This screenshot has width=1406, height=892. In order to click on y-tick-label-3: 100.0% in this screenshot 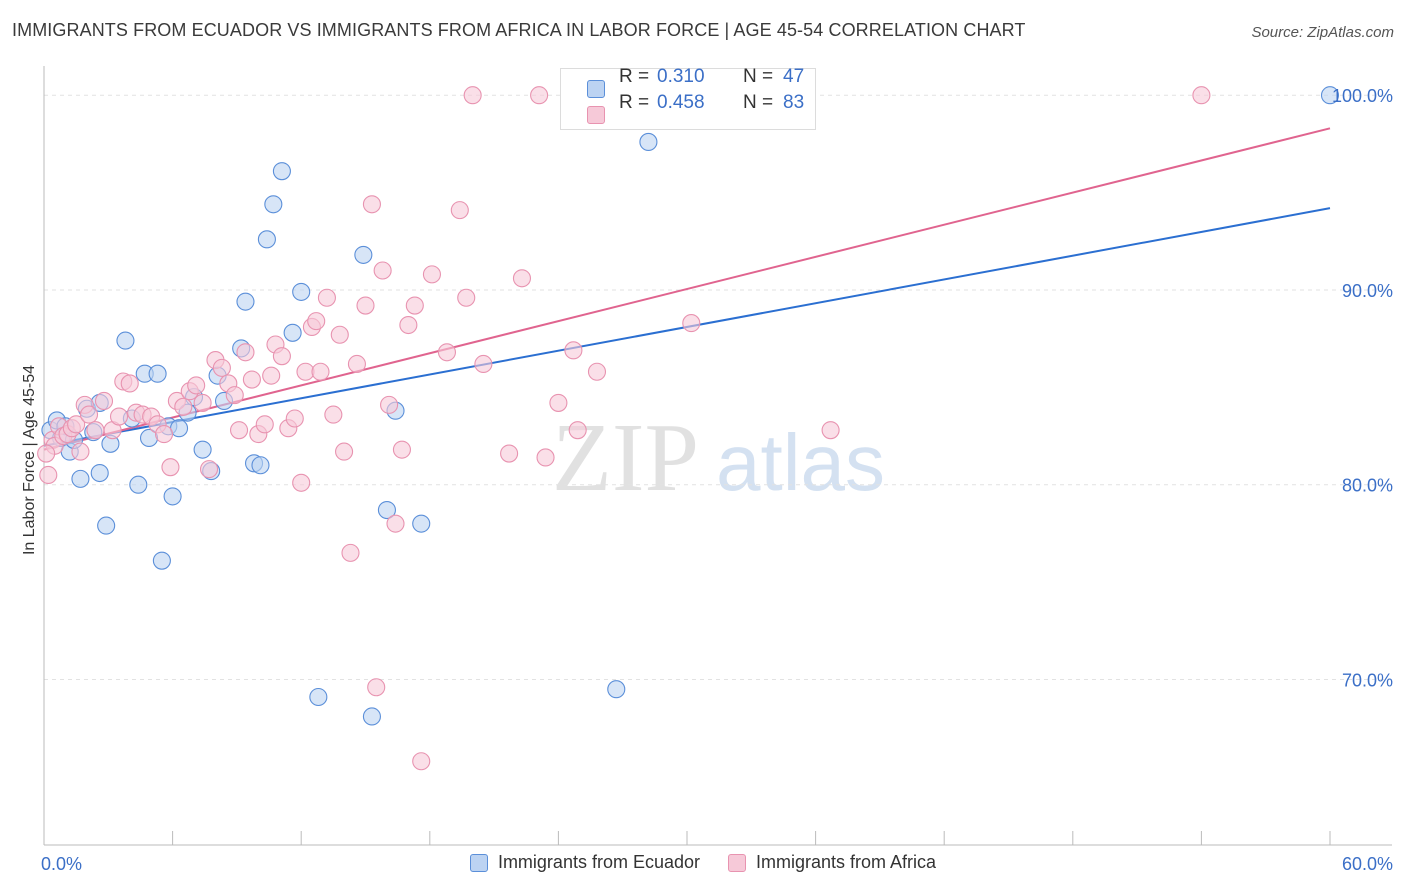, I will do `click(1362, 96)`.